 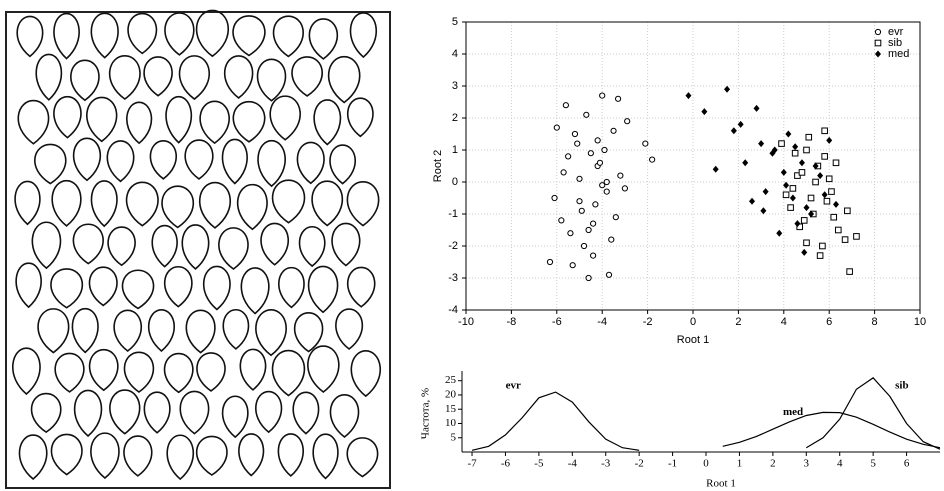 What do you see at coordinates (793, 412) in the screenshot?
I see `curve-label: med` at bounding box center [793, 412].